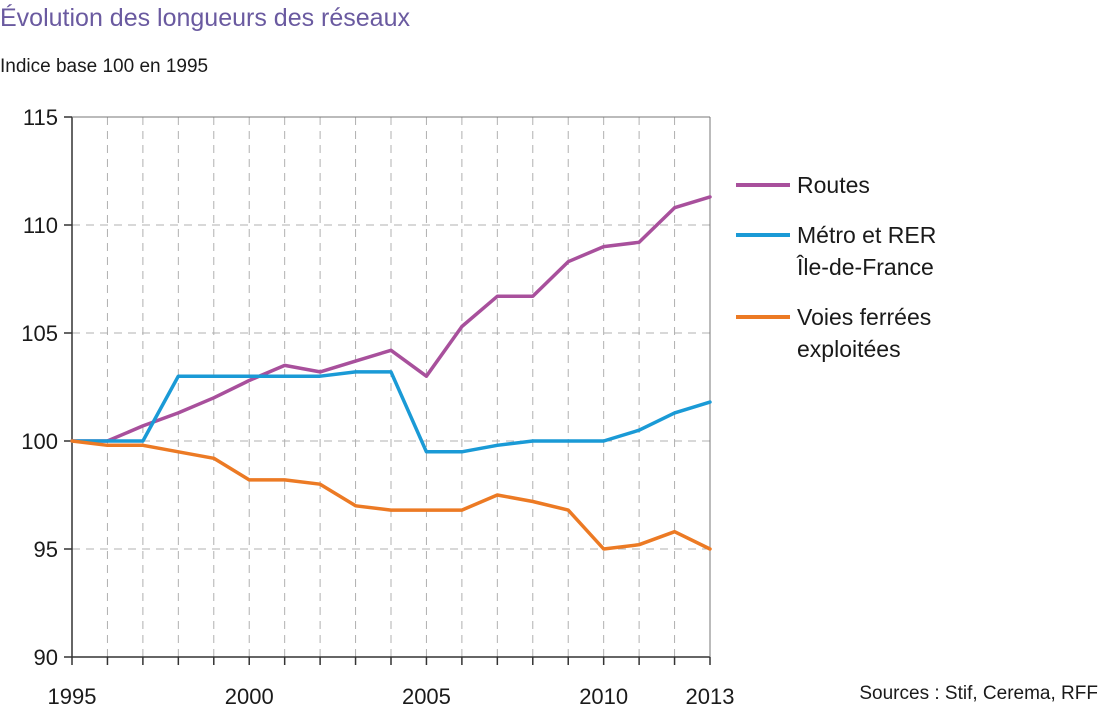  What do you see at coordinates (39, 441) in the screenshot?
I see `y-tick-label: 100` at bounding box center [39, 441].